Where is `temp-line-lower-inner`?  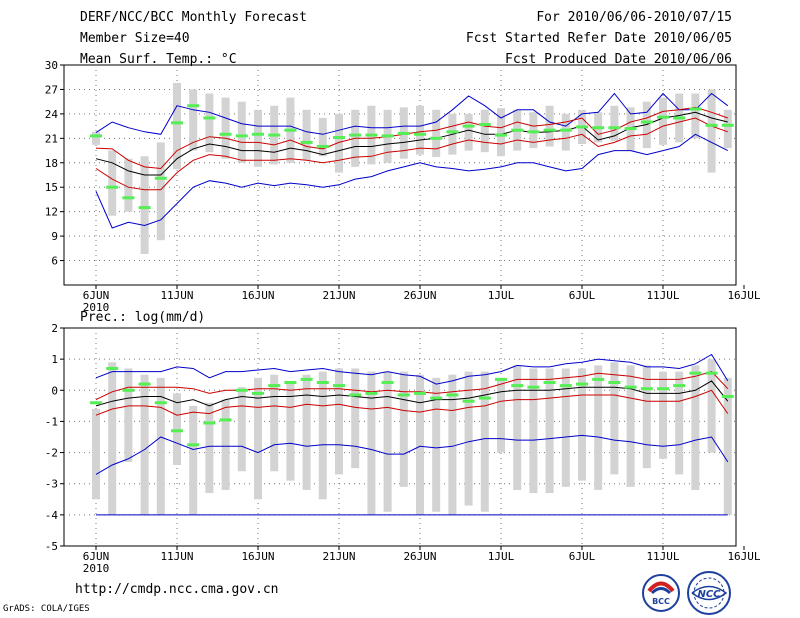 temp-line-lower-inner is located at coordinates (411, 154).